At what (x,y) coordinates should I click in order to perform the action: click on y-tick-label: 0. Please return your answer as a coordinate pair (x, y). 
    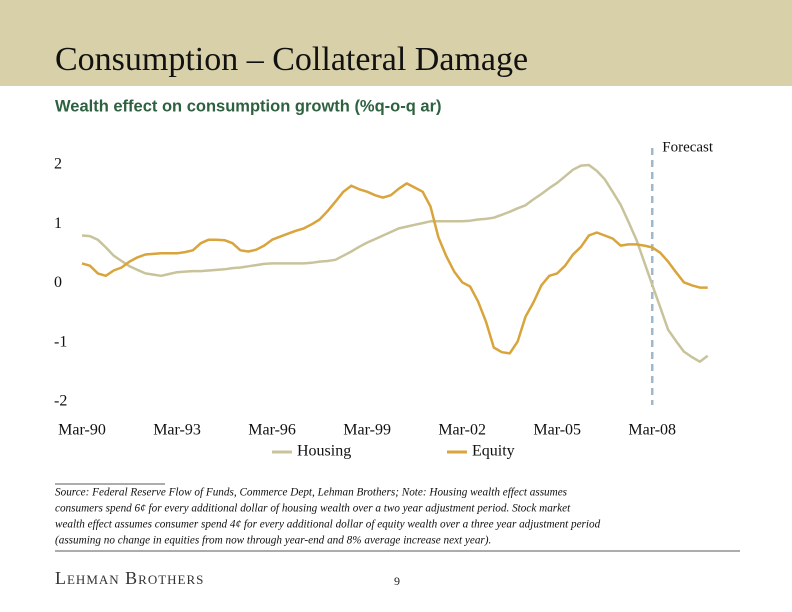
    Looking at the image, I should click on (58, 282).